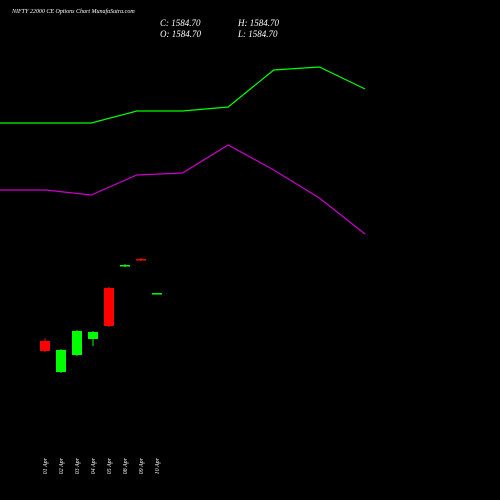  Describe the element at coordinates (126, 465) in the screenshot. I see `x-tick-label: 08 Apr` at that location.